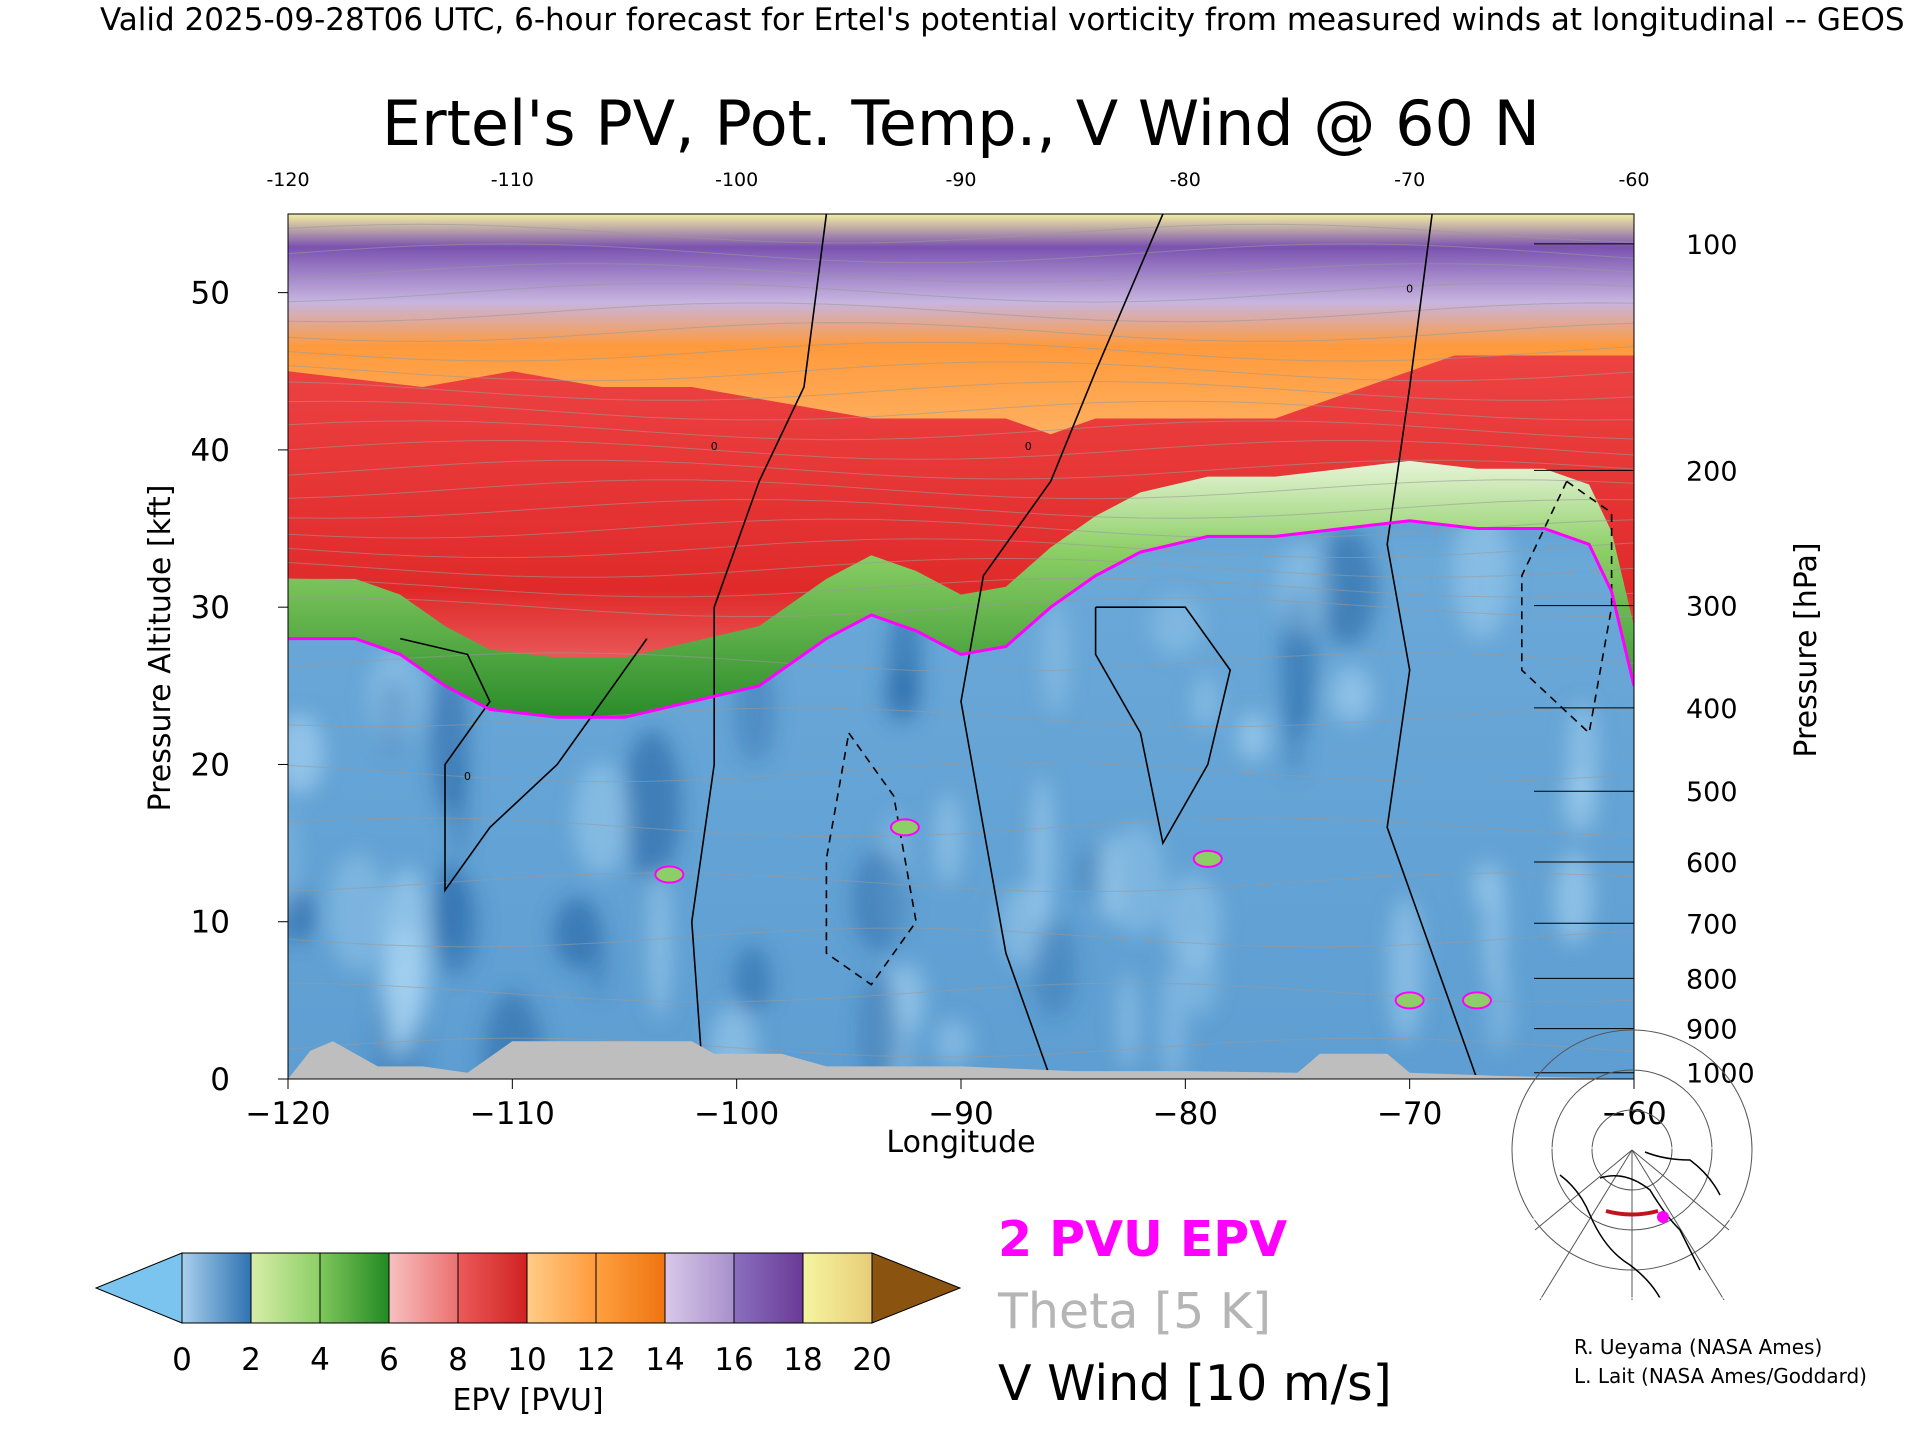 This screenshot has height=1440, width=1920. Describe the element at coordinates (1409, 1000) in the screenshot. I see `pv-2-island` at that location.